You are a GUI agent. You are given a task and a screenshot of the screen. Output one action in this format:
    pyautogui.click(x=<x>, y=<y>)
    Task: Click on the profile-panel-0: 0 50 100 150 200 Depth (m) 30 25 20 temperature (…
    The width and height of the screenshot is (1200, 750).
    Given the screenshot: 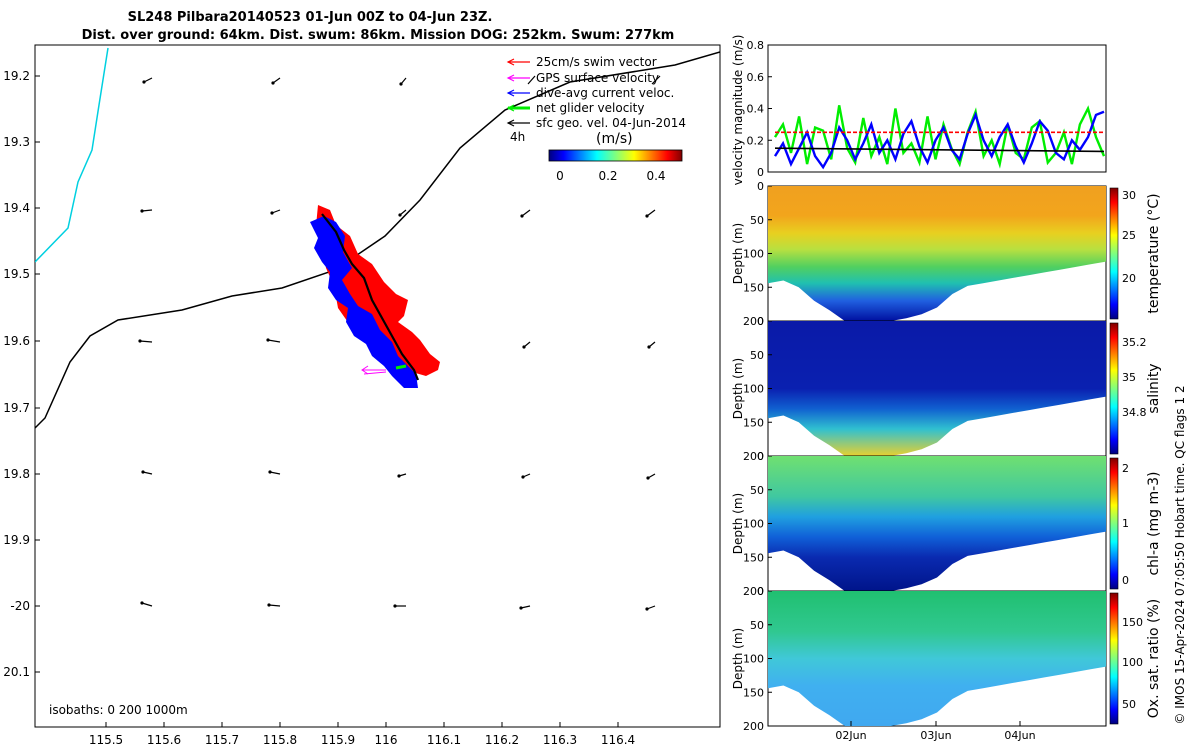 What is the action you would take?
    pyautogui.click(x=946, y=254)
    